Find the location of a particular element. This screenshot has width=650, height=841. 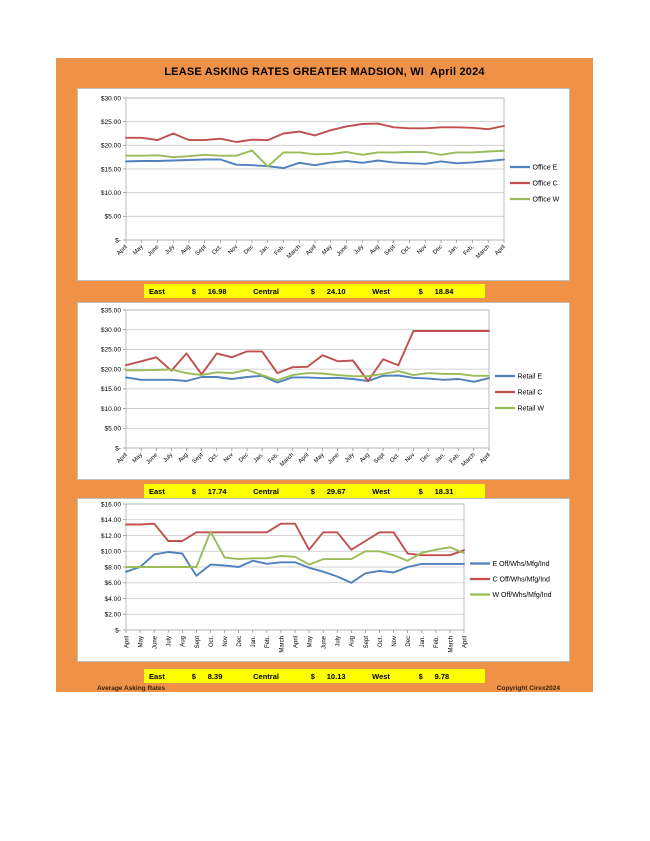

series-line-retail-c is located at coordinates (307, 356).